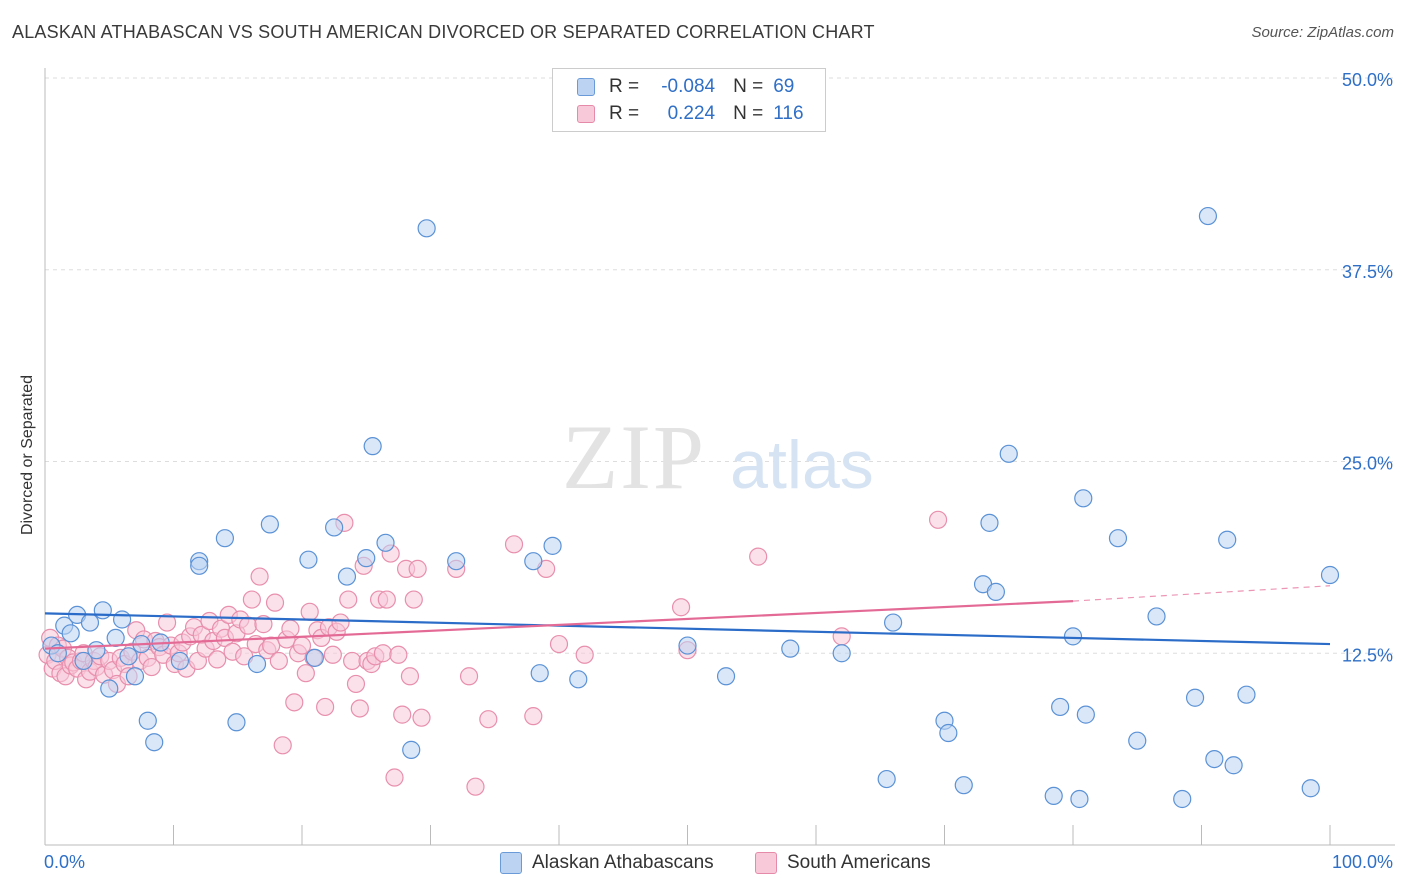 This screenshot has width=1406, height=892. I want to click on legend-row-south-american: R = 0.224 N = 116, so click(690, 114).